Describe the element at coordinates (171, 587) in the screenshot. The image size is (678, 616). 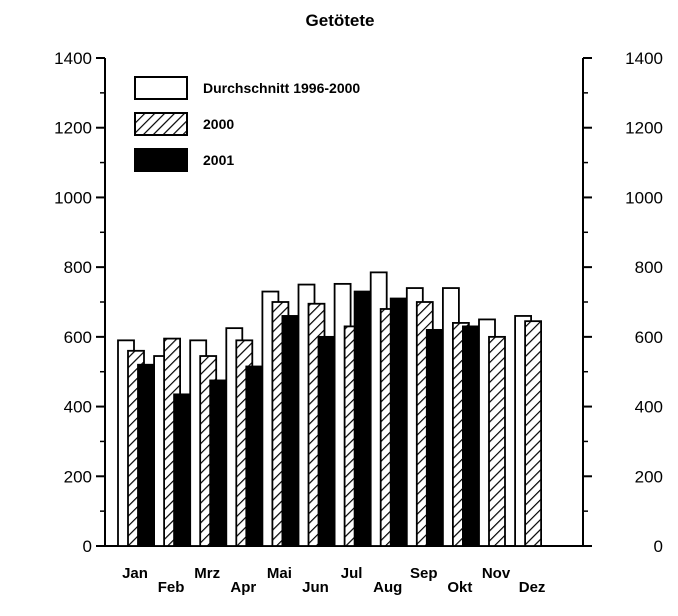
I see `x-tick-label: Feb` at that location.